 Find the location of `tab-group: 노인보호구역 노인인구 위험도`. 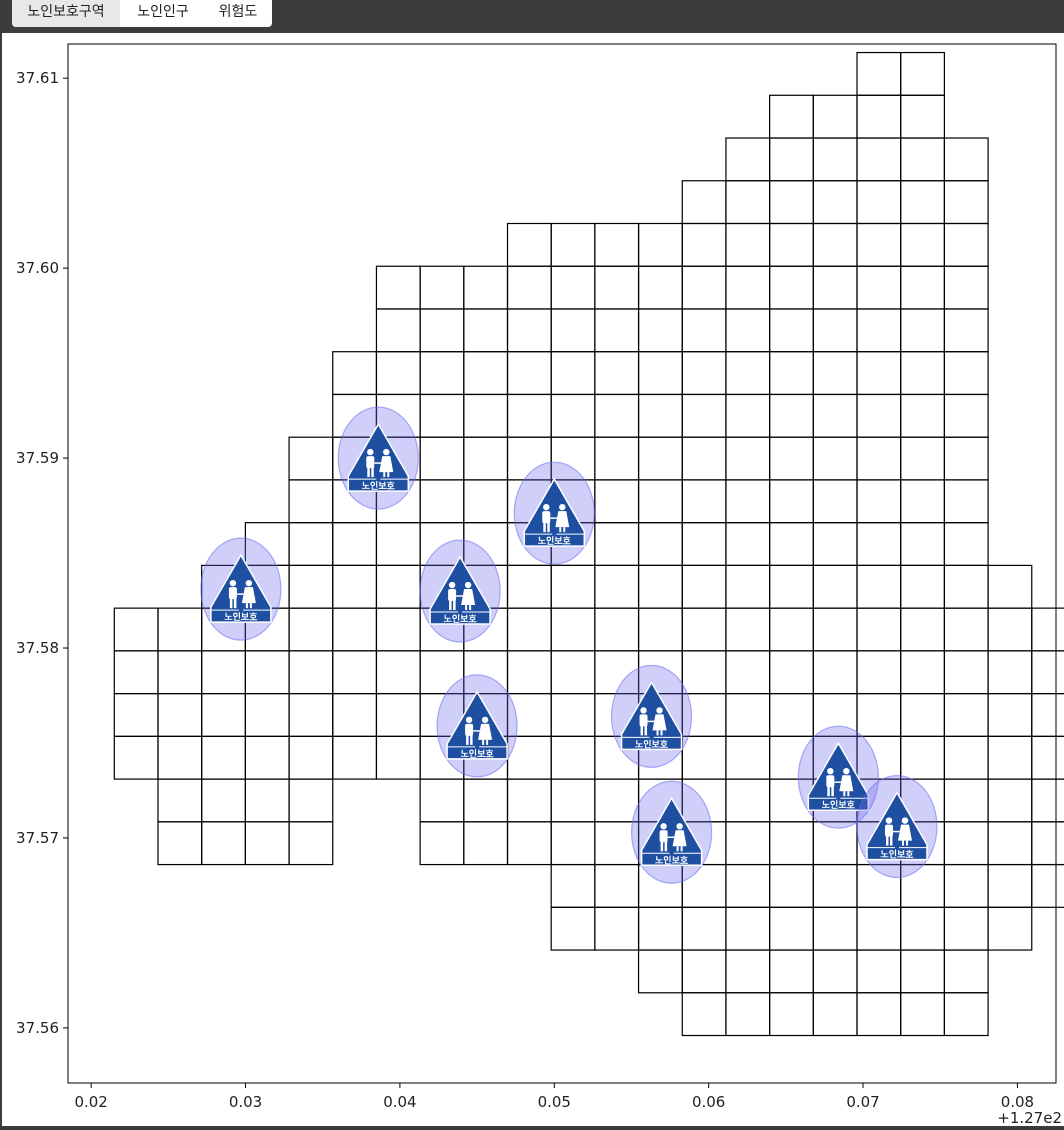

tab-group: 노인보호구역 노인인구 위험도 is located at coordinates (142, 13).